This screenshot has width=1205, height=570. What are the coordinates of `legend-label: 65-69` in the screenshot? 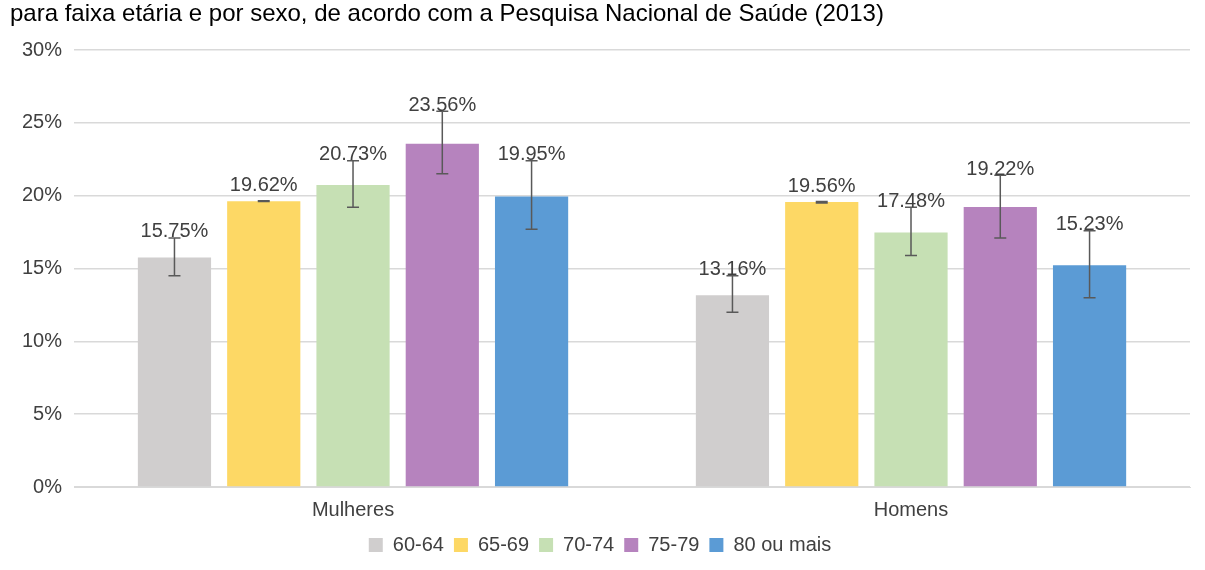 It's located at (503, 543).